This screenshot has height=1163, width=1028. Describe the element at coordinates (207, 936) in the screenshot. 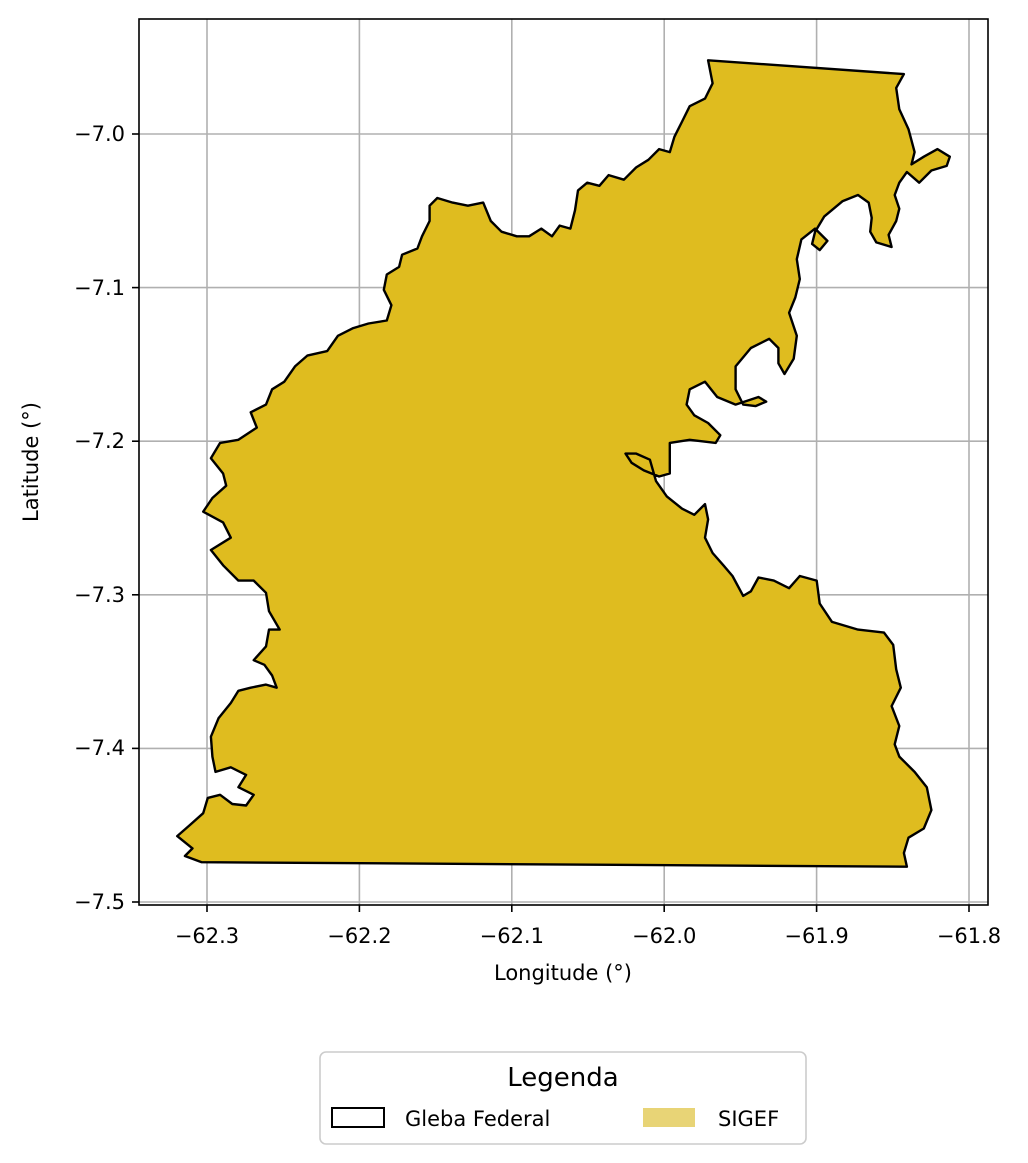

I see `x-tick-label: −62.3` at that location.